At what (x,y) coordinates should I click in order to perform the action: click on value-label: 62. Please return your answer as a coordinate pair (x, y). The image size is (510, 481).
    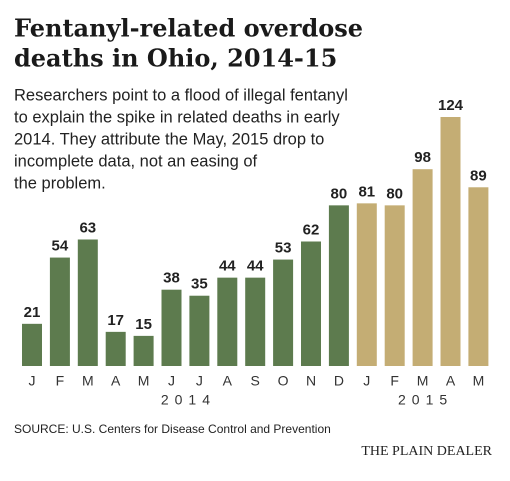
    Looking at the image, I should click on (311, 229).